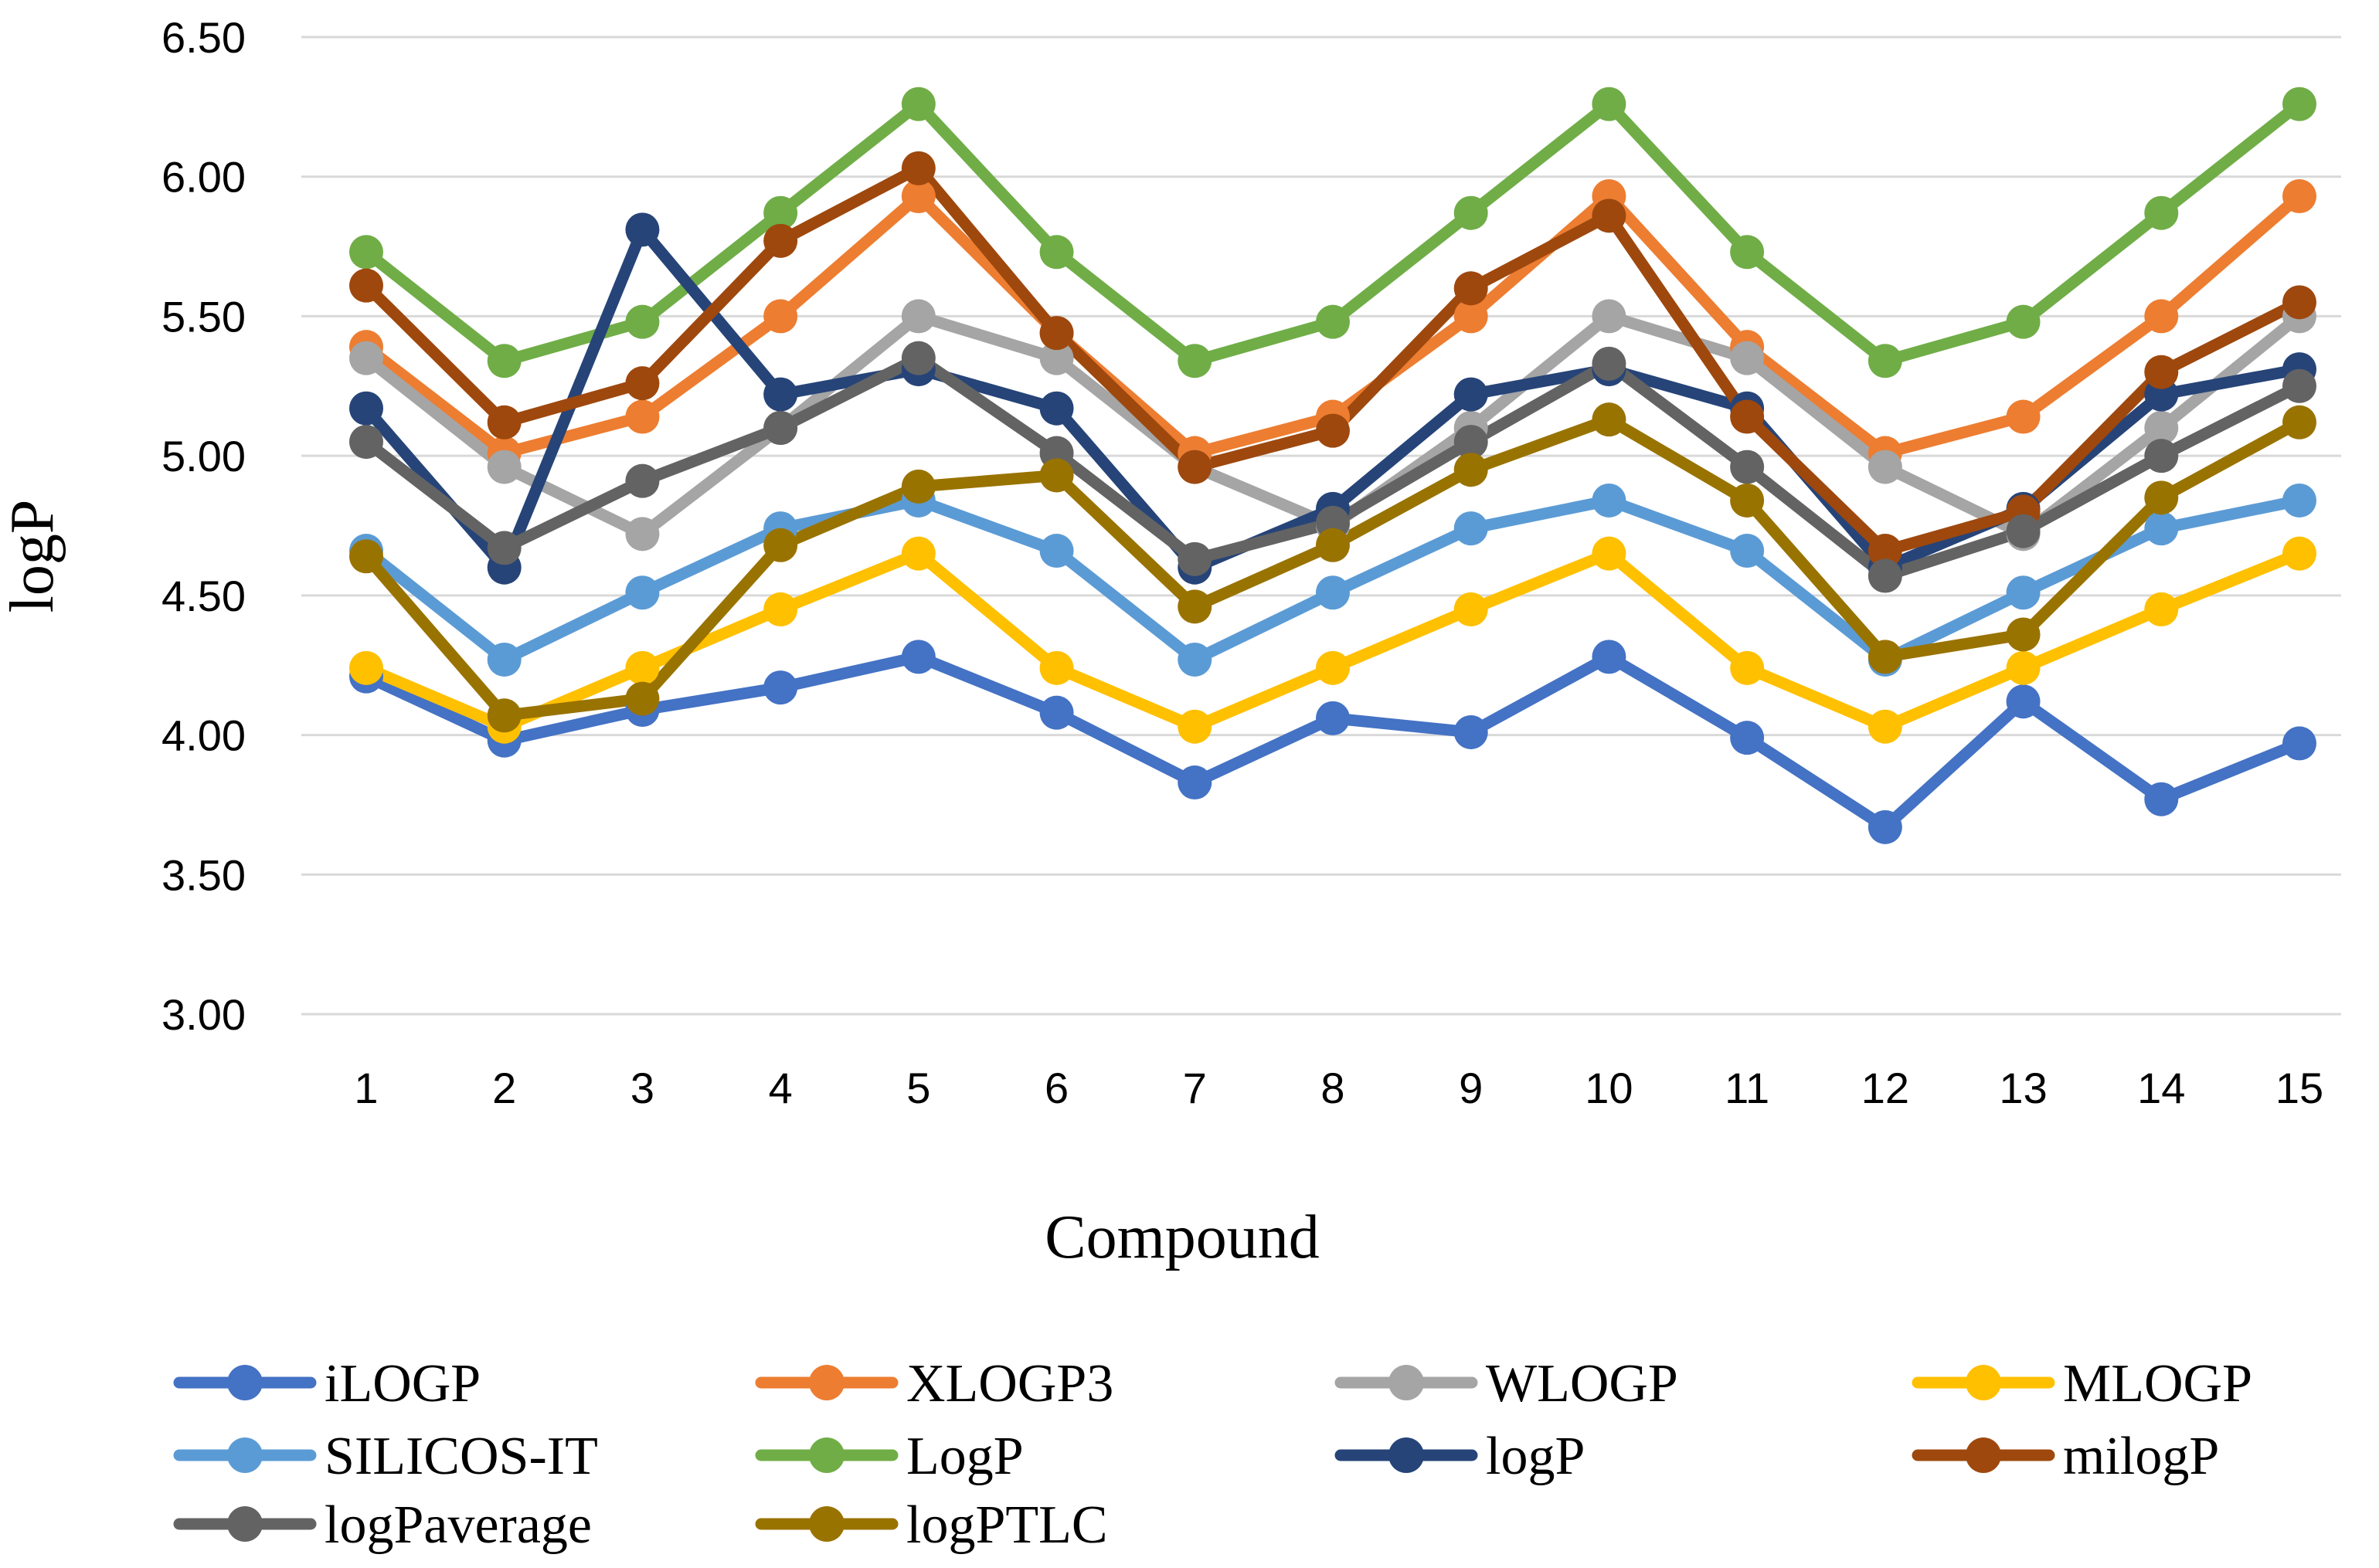 The height and width of the screenshot is (1568, 2379). Describe the element at coordinates (1195, 1088) in the screenshot. I see `x-tick-label: 7` at that location.